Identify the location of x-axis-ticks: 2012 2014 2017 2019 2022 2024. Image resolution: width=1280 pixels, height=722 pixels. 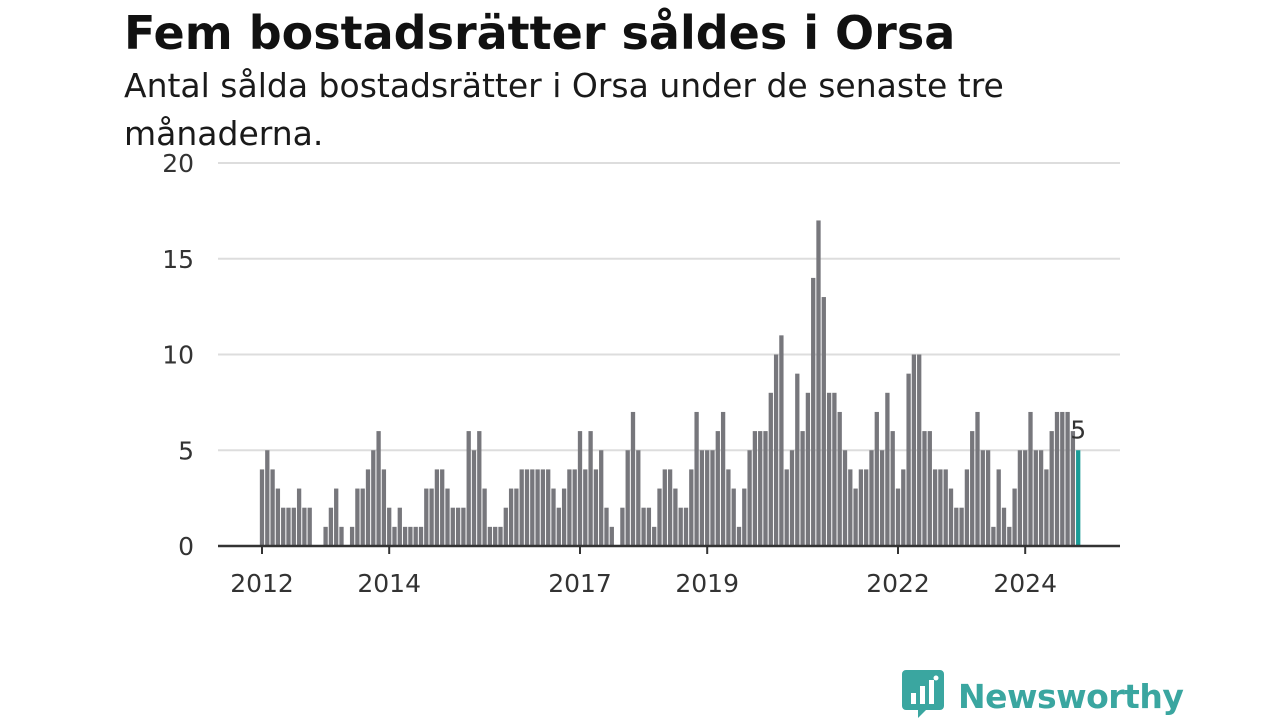
(643, 572).